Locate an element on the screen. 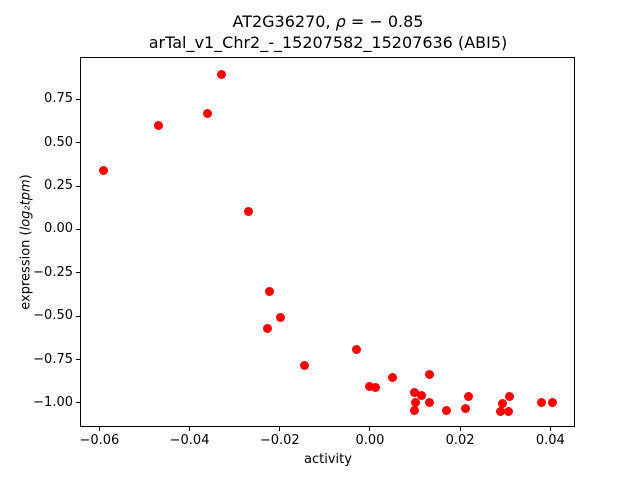 The height and width of the screenshot is (480, 640). y-tick-label: 0.25 is located at coordinates (58, 185).